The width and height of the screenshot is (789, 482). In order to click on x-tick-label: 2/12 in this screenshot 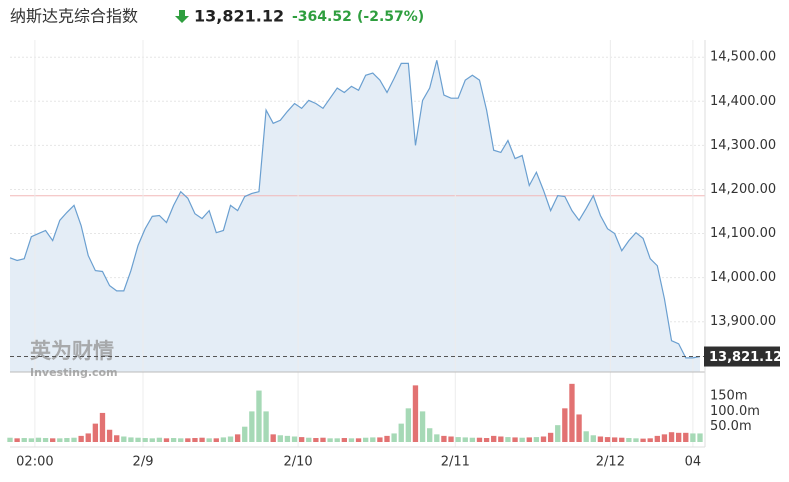, I will do `click(610, 462)`.